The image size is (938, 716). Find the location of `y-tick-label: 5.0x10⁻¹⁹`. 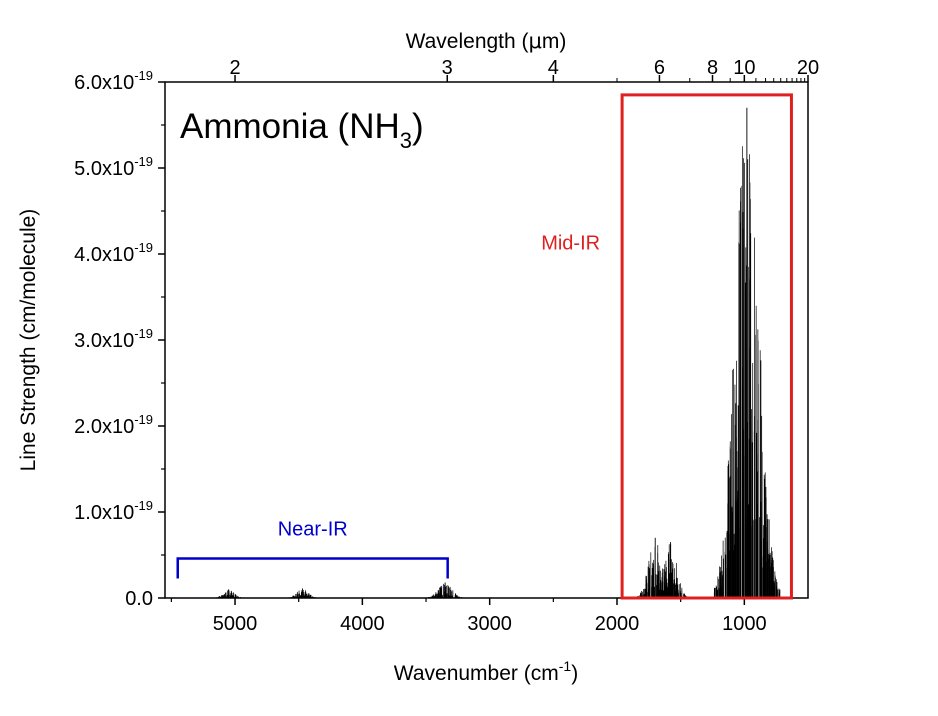

y-tick-label: 5.0x10⁻¹⁹ is located at coordinates (113, 167).